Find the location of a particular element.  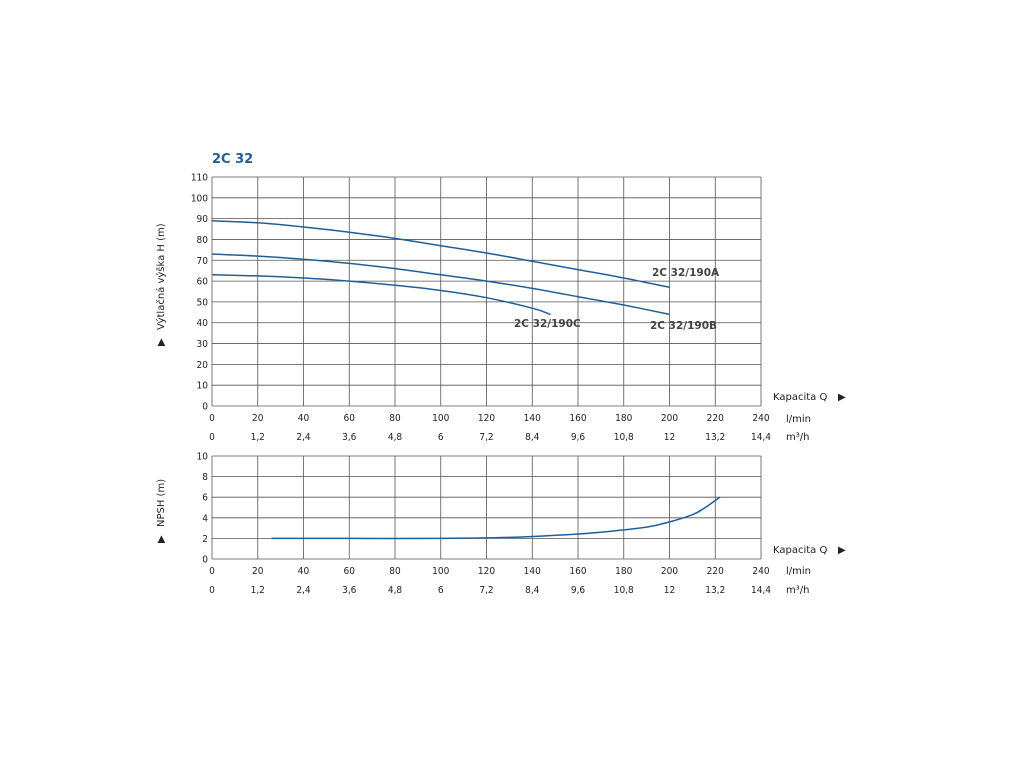

curve-2c-32-190c is located at coordinates (381, 295).